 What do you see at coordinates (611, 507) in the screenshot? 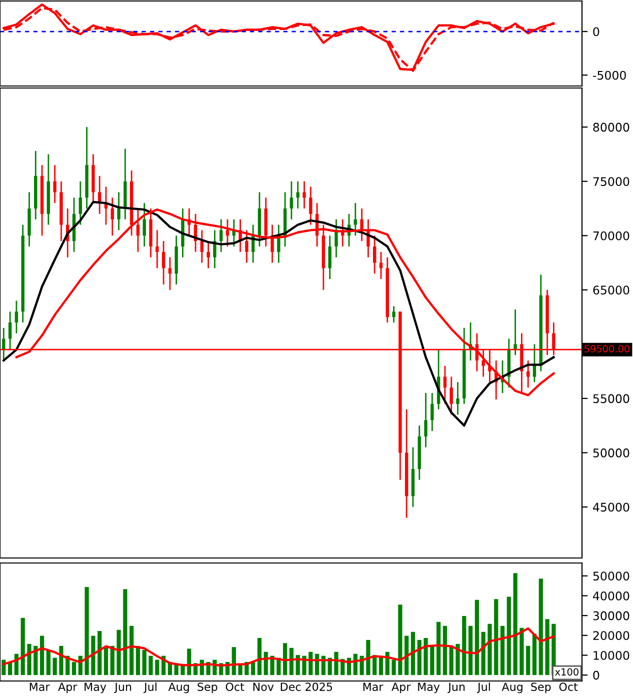
I see `y-tick-label: 45000` at bounding box center [611, 507].